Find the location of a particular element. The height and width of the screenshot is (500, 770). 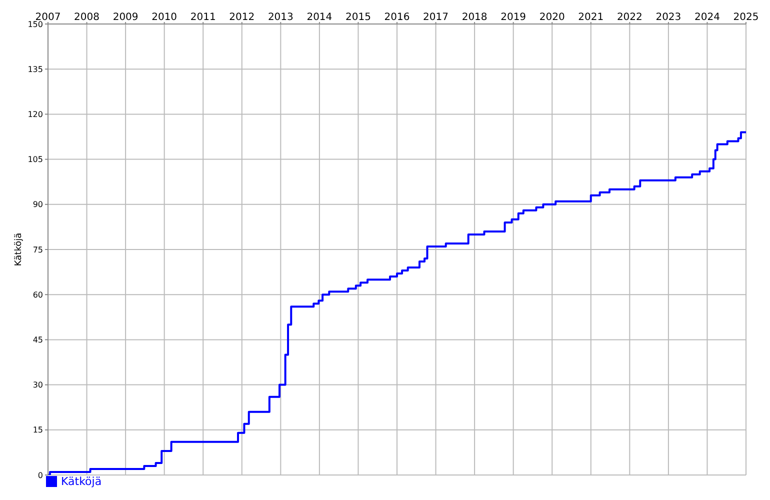

x-tick-label: 2022 is located at coordinates (629, 17).